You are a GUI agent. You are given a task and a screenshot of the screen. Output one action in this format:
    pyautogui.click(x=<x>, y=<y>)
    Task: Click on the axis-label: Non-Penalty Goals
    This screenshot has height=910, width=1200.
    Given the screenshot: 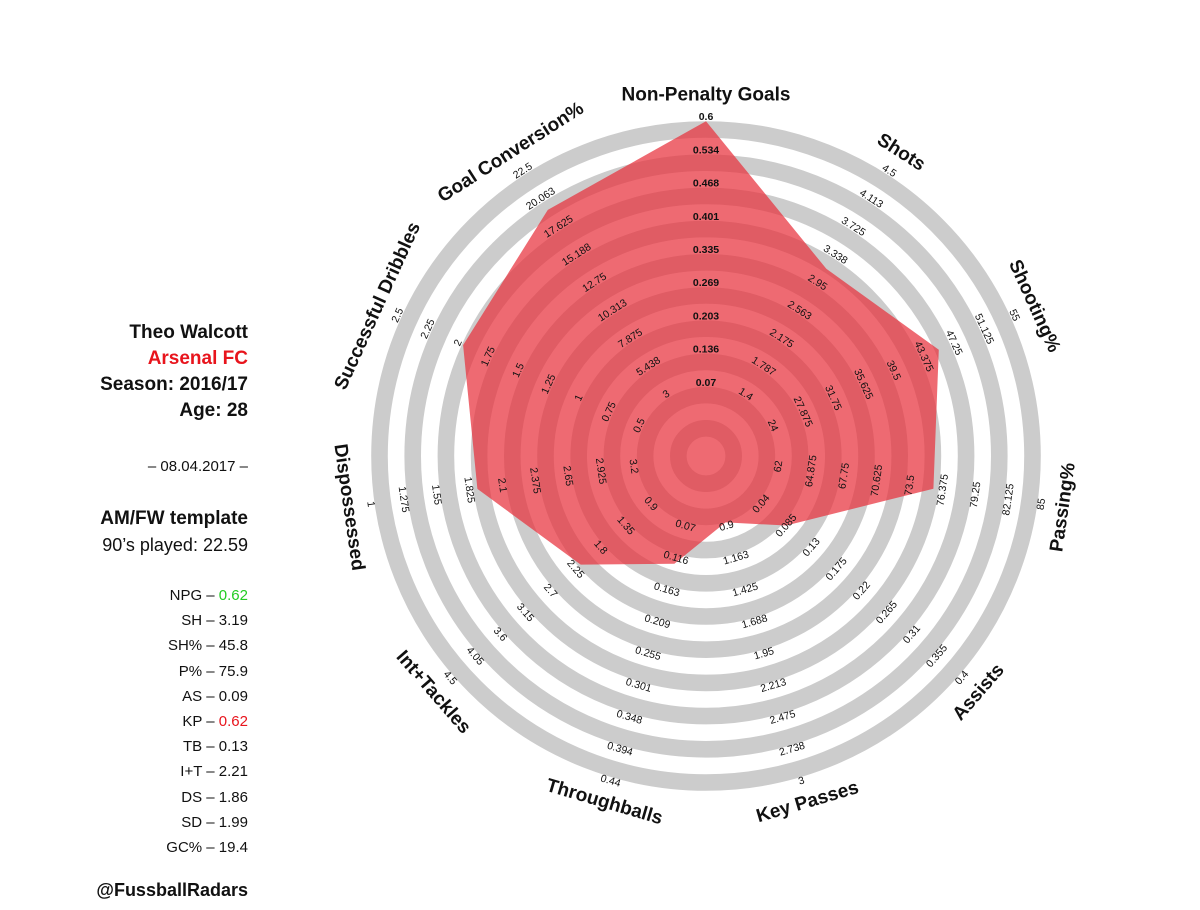 What is the action you would take?
    pyautogui.click(x=706, y=95)
    